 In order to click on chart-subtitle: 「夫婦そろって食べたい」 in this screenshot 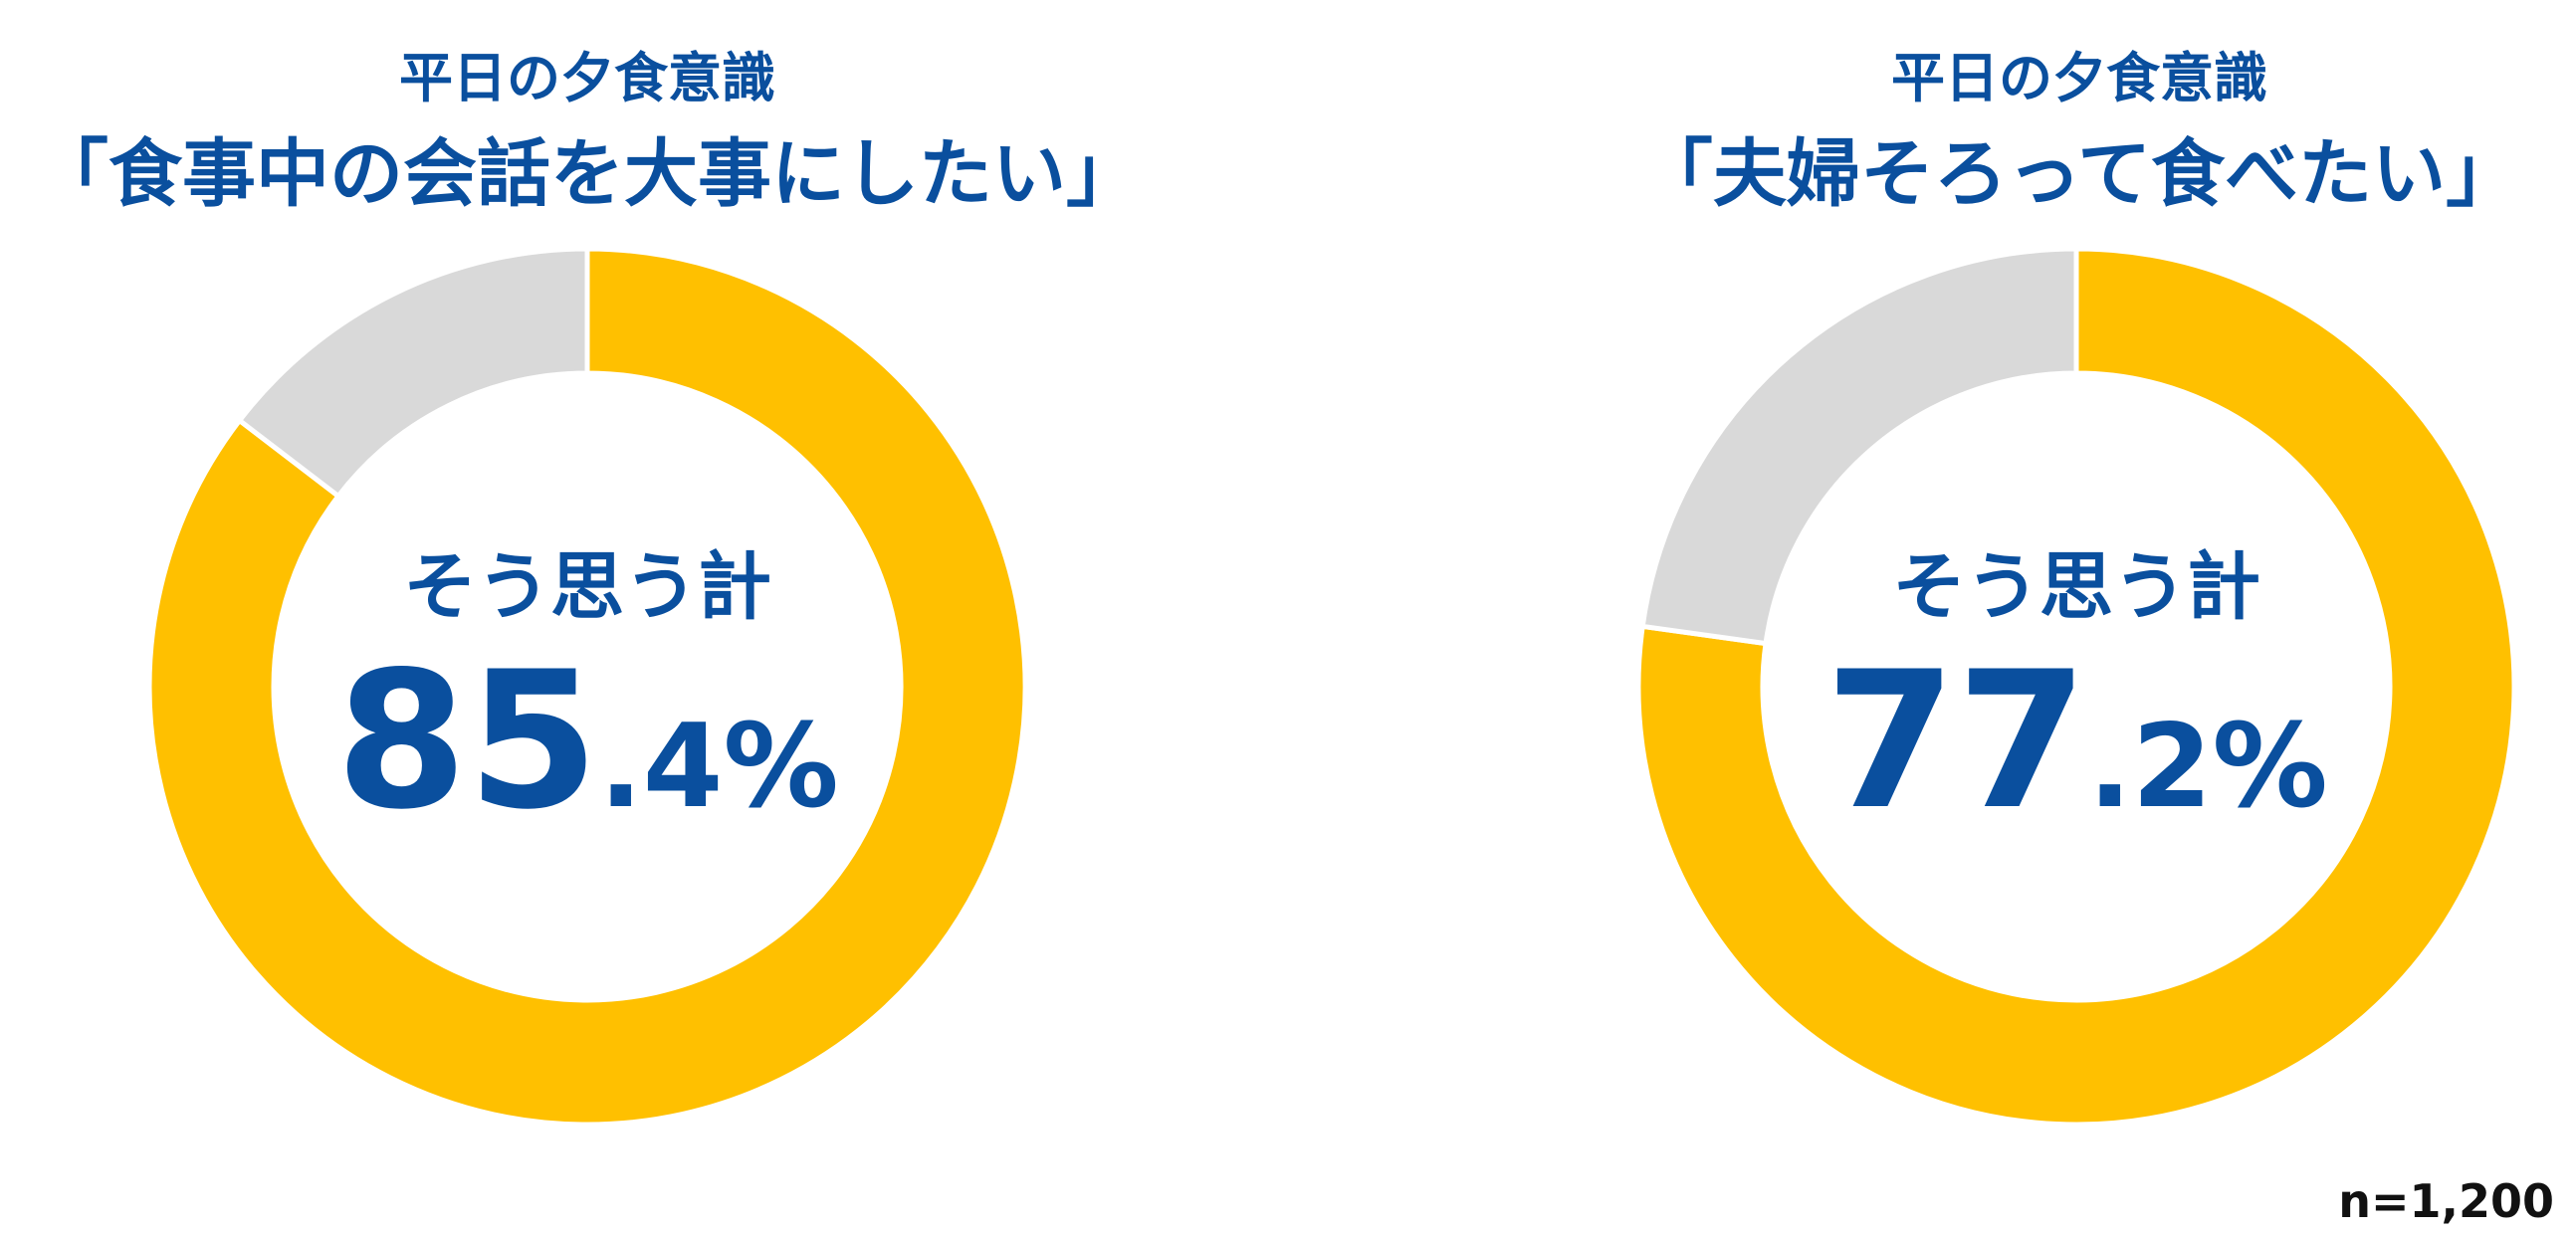, I will do `click(2079, 174)`.